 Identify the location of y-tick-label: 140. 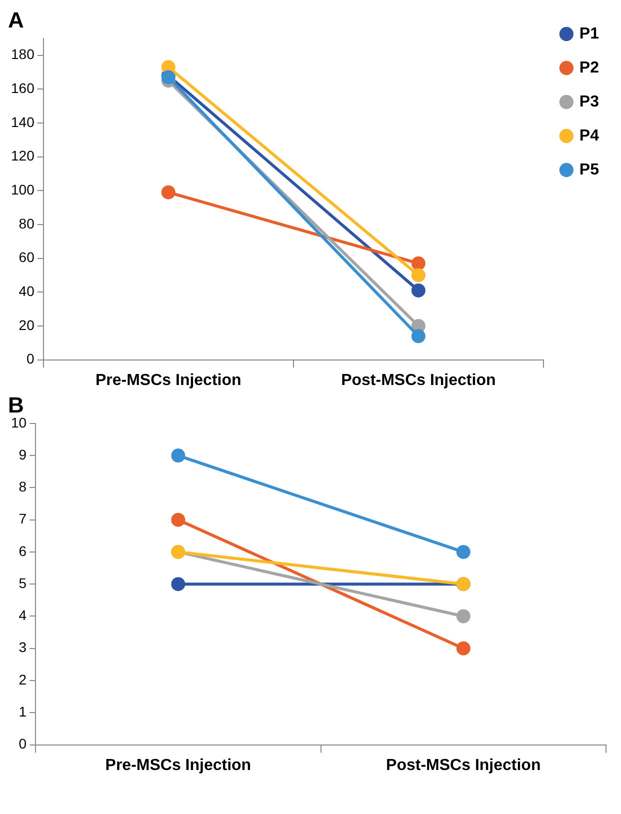
(23, 122).